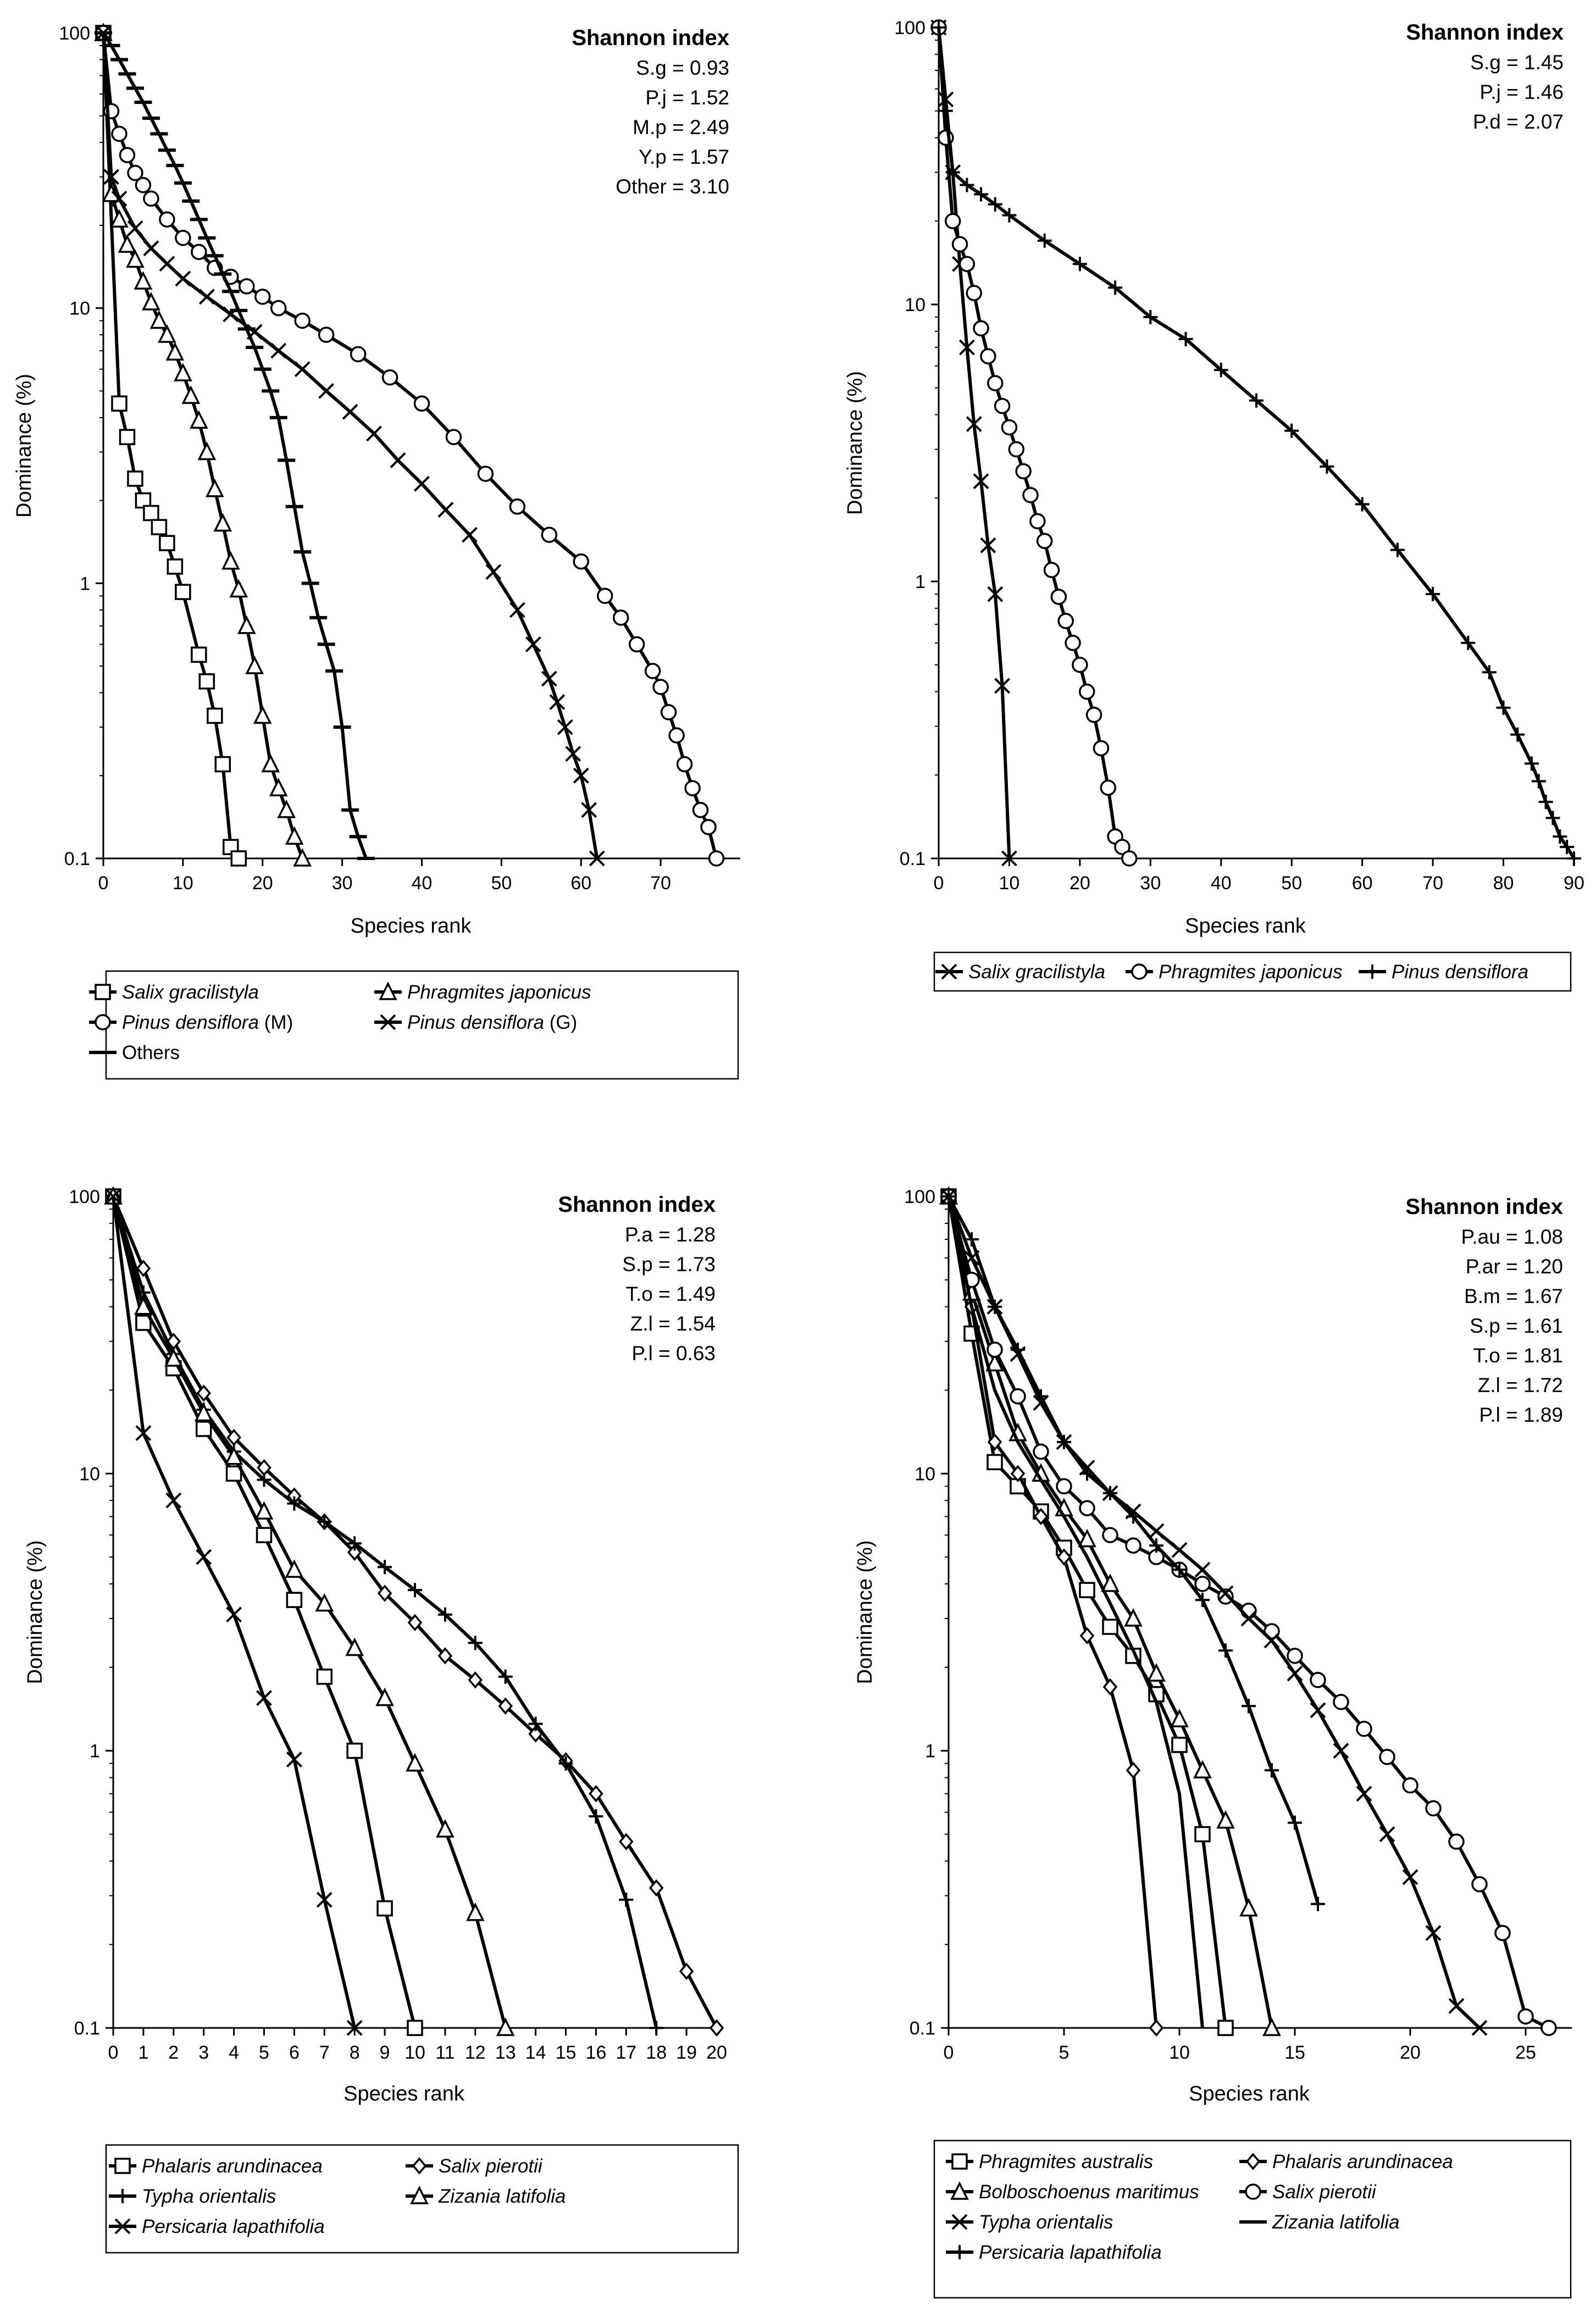 This screenshot has height=2317, width=1596. Describe the element at coordinates (1009, 883) in the screenshot. I see `x-tick-label: 10` at that location.